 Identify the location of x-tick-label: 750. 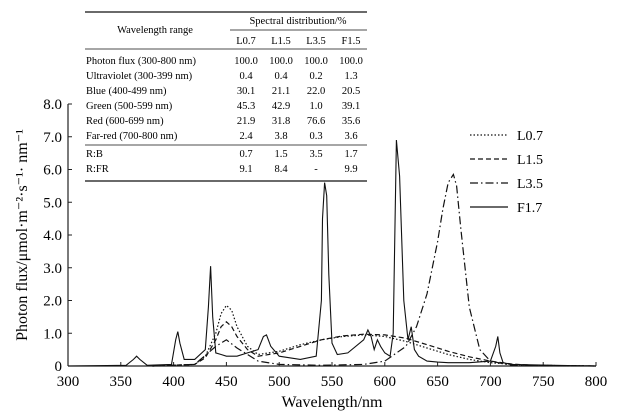
(543, 382).